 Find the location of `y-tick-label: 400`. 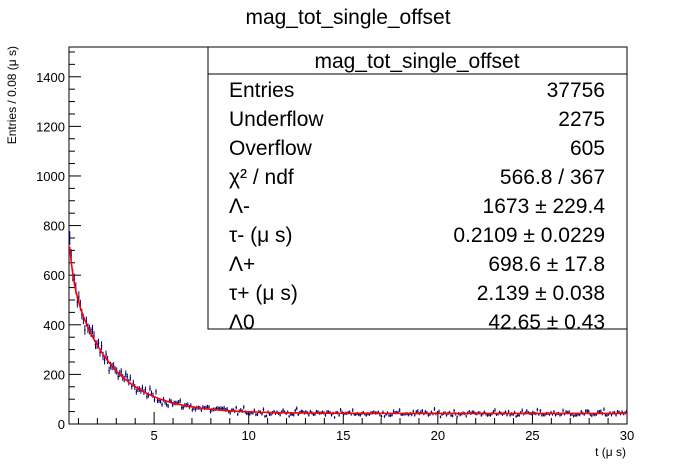

y-tick-label: 400 is located at coordinates (54, 325).